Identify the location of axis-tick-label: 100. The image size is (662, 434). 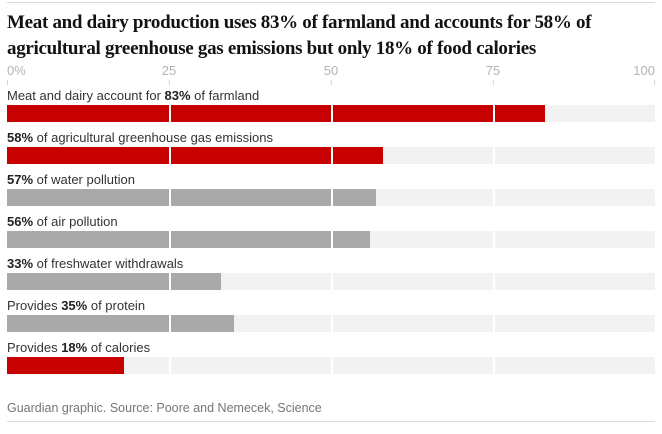
(644, 70).